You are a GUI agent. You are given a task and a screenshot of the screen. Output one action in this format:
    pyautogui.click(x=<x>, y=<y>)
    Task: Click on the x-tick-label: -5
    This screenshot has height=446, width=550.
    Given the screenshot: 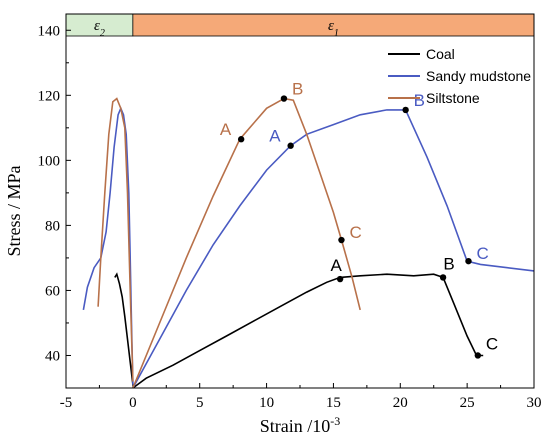 What is the action you would take?
    pyautogui.click(x=66, y=403)
    